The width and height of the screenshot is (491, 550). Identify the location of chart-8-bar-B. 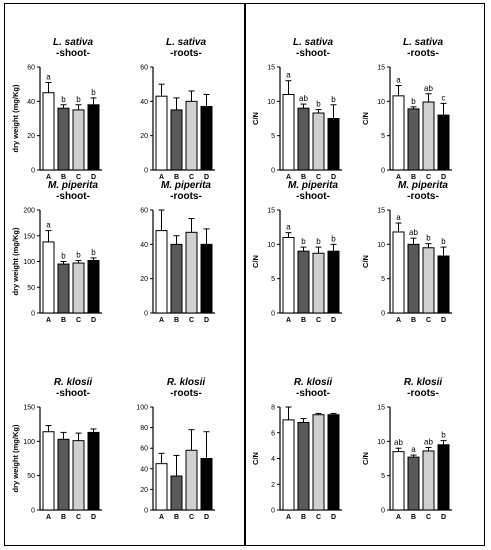
(413, 278).